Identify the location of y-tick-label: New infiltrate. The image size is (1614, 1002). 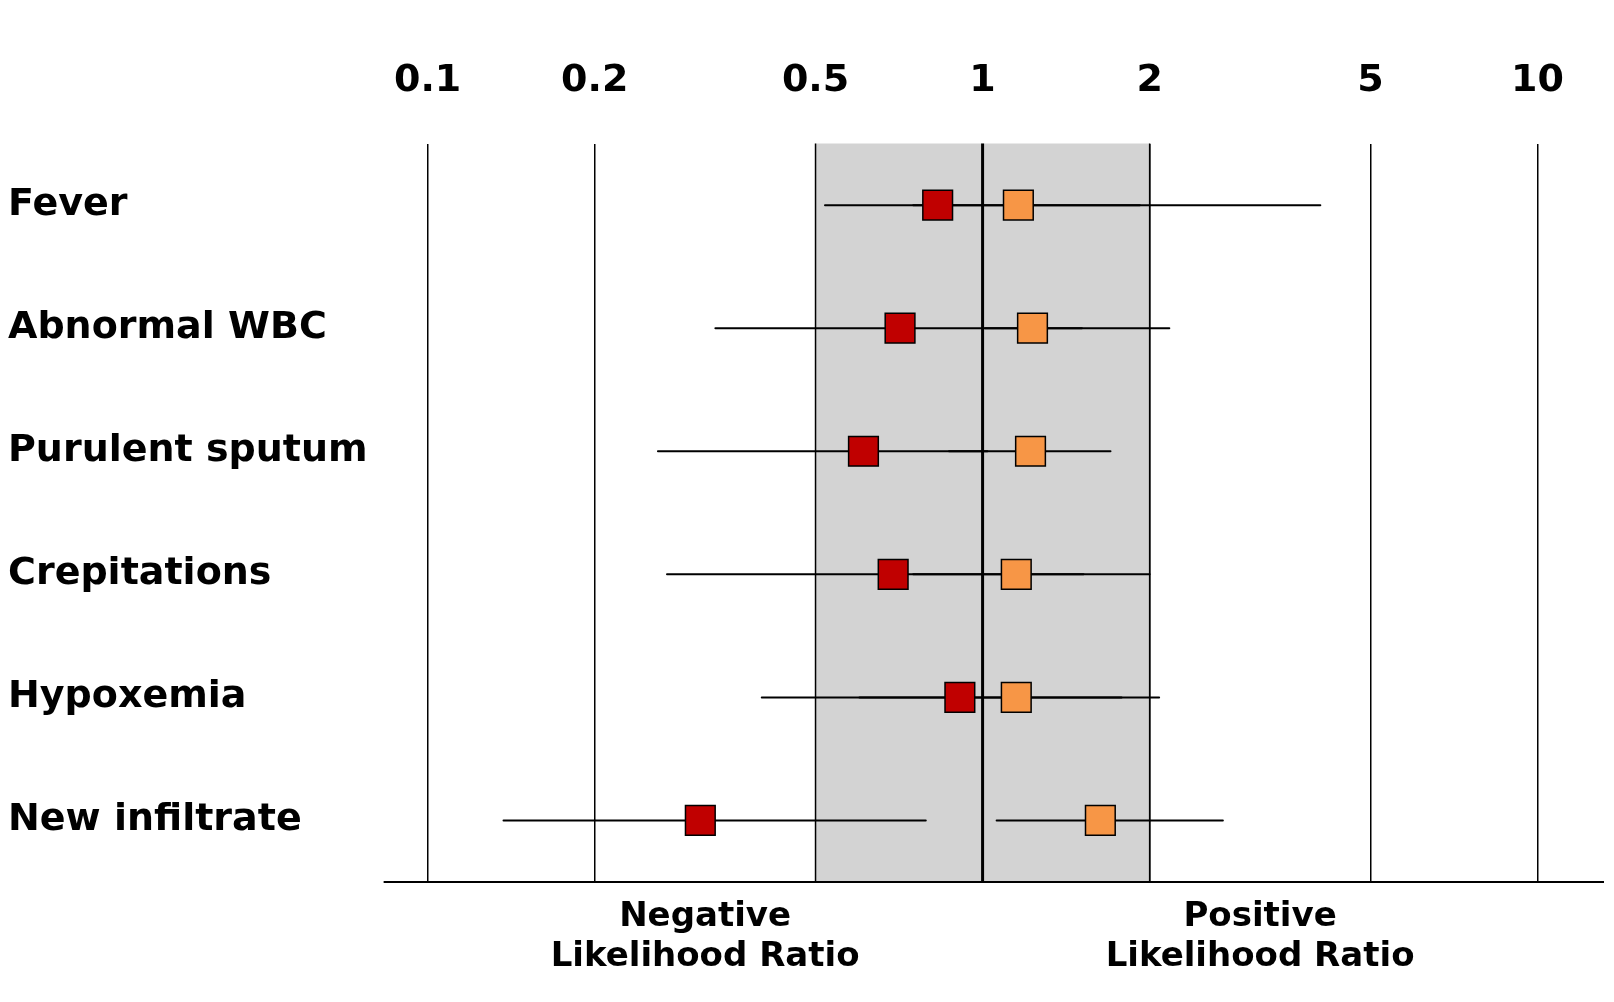
(155, 817).